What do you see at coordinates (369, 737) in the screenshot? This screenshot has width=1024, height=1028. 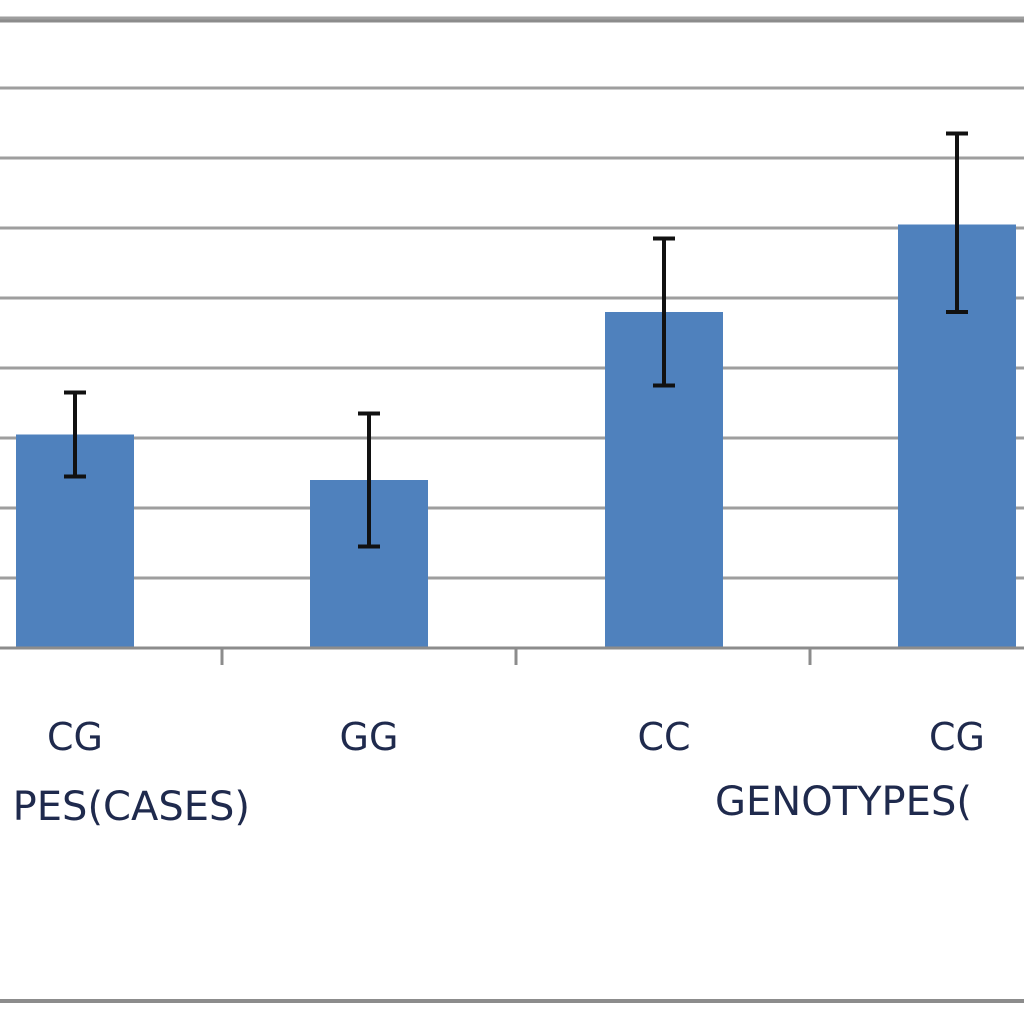 I see `x-tick-label: GG` at bounding box center [369, 737].